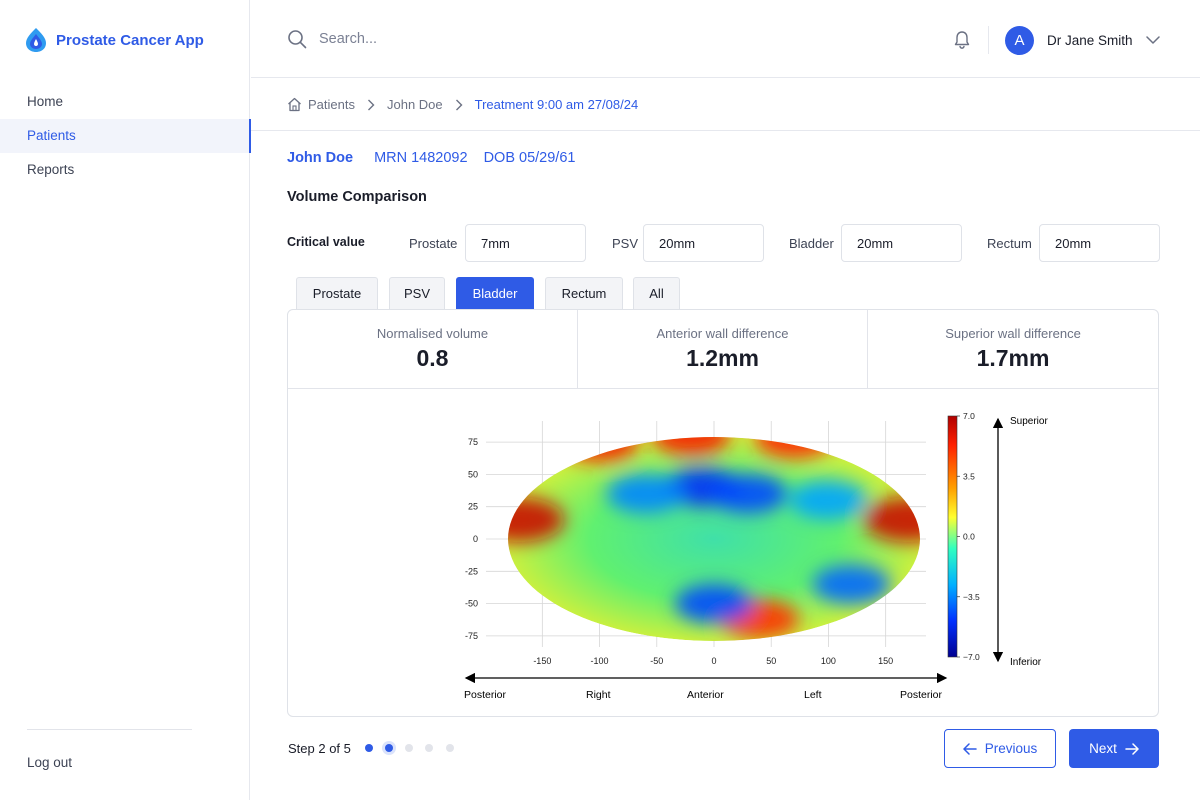 The height and width of the screenshot is (800, 1200). I want to click on patient-name: John Doe, so click(320, 158).